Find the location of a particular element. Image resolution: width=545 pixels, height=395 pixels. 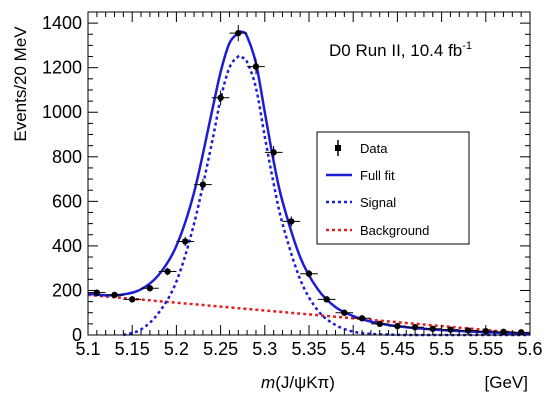

x-axis-label: m(J/ψKπ) is located at coordinates (298, 382).